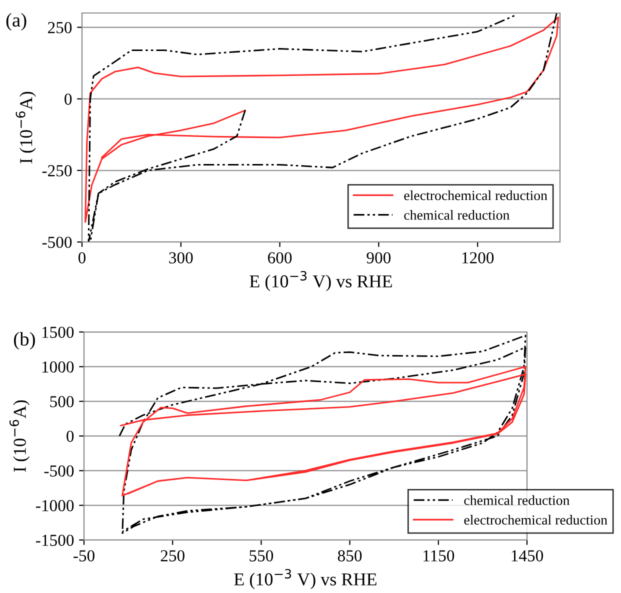  What do you see at coordinates (262, 556) in the screenshot?
I see `x-tick-label: 550` at bounding box center [262, 556].